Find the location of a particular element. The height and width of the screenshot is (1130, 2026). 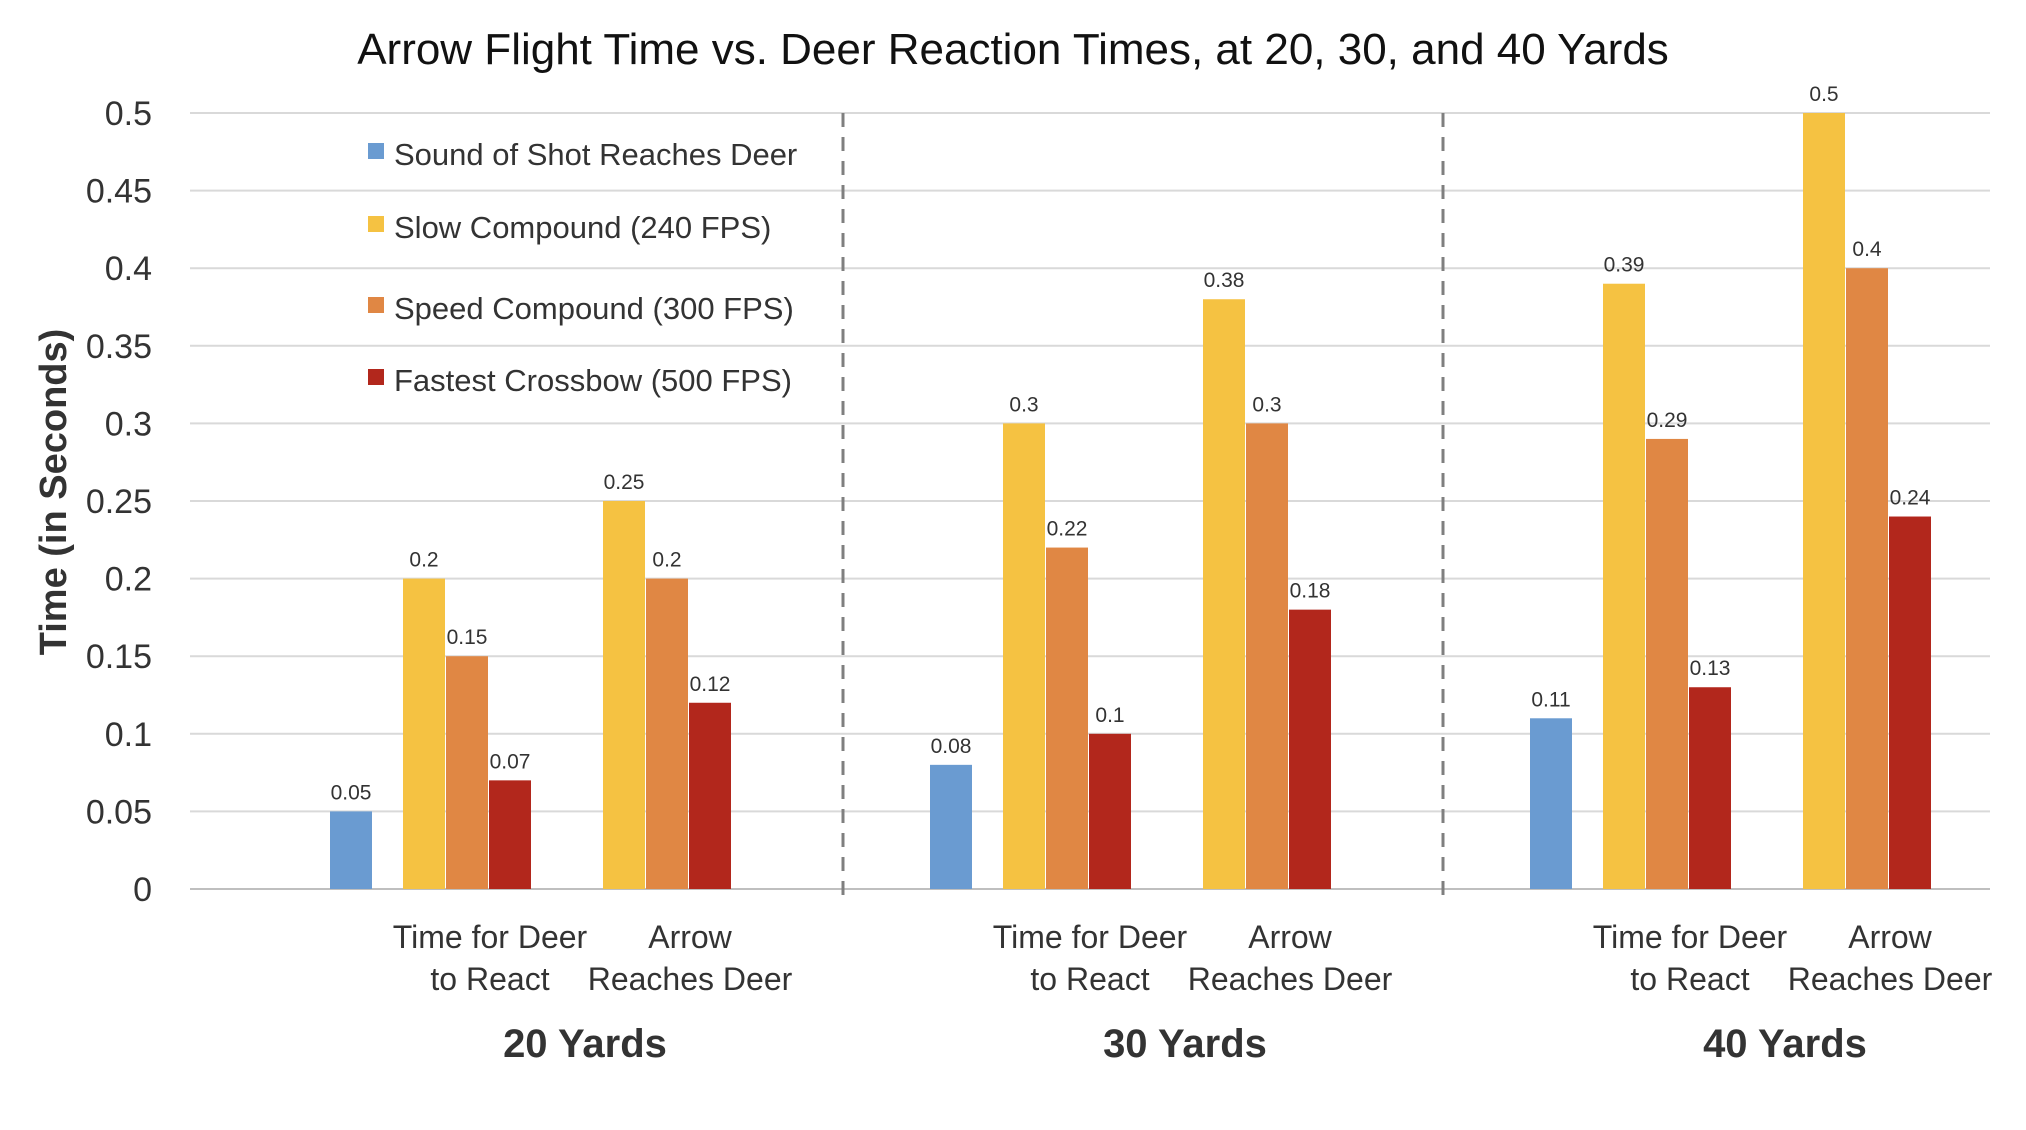

data-label: 0.12 is located at coordinates (710, 684).